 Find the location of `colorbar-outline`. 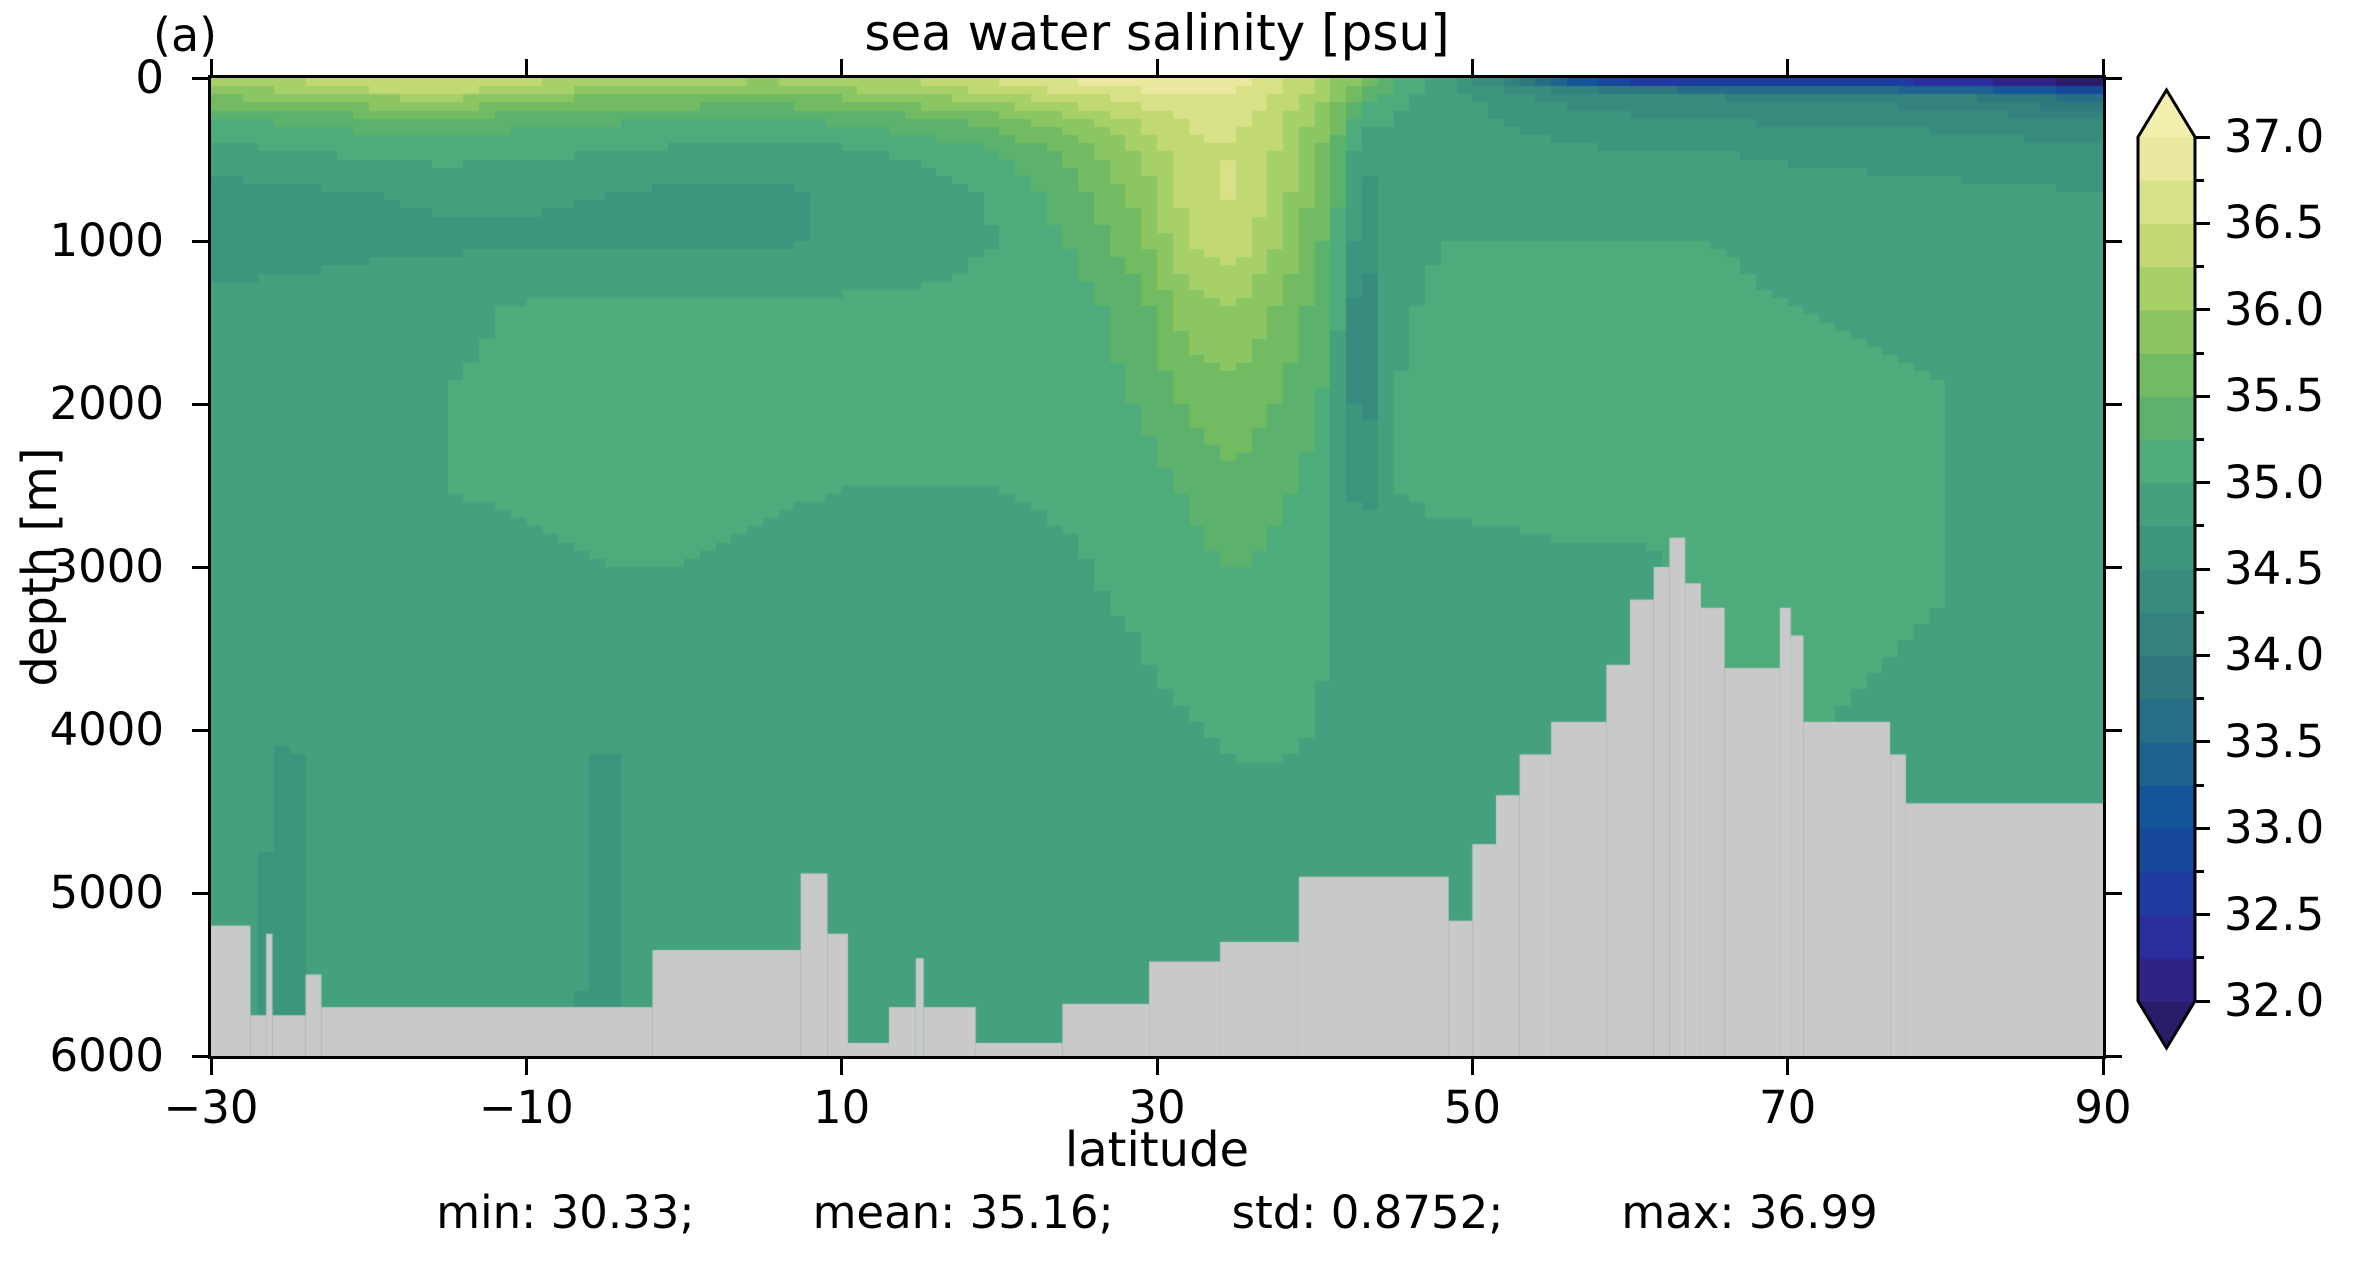

colorbar-outline is located at coordinates (2166, 569).